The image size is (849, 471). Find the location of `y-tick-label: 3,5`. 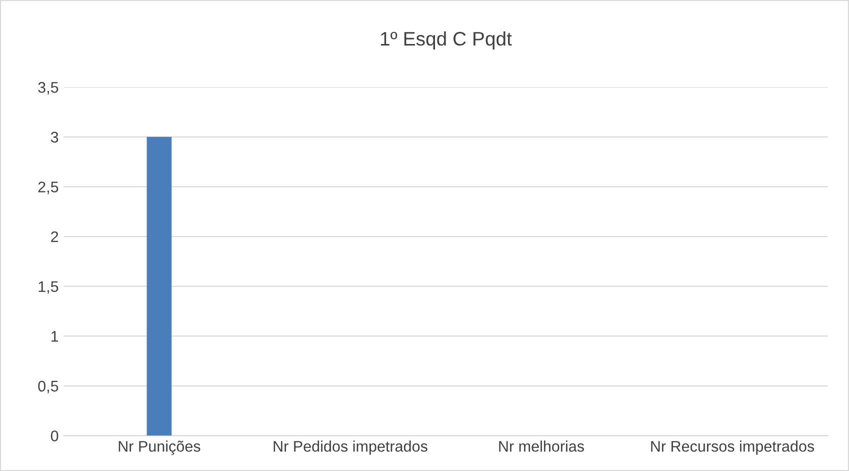

y-tick-label: 3,5 is located at coordinates (48, 88).